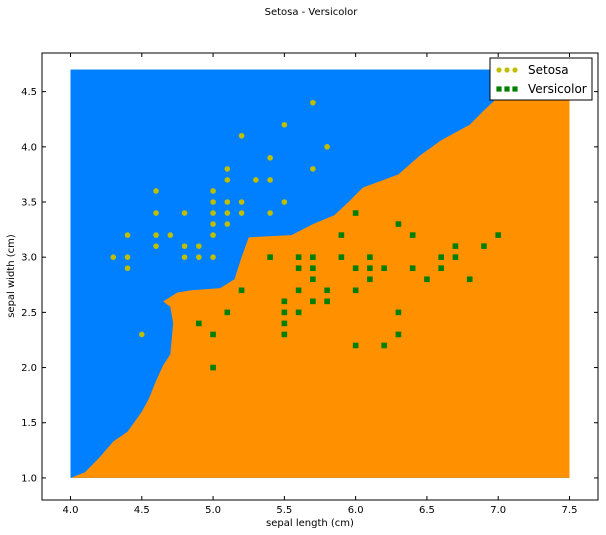  I want to click on x-tick-label: 4.5, so click(142, 510).